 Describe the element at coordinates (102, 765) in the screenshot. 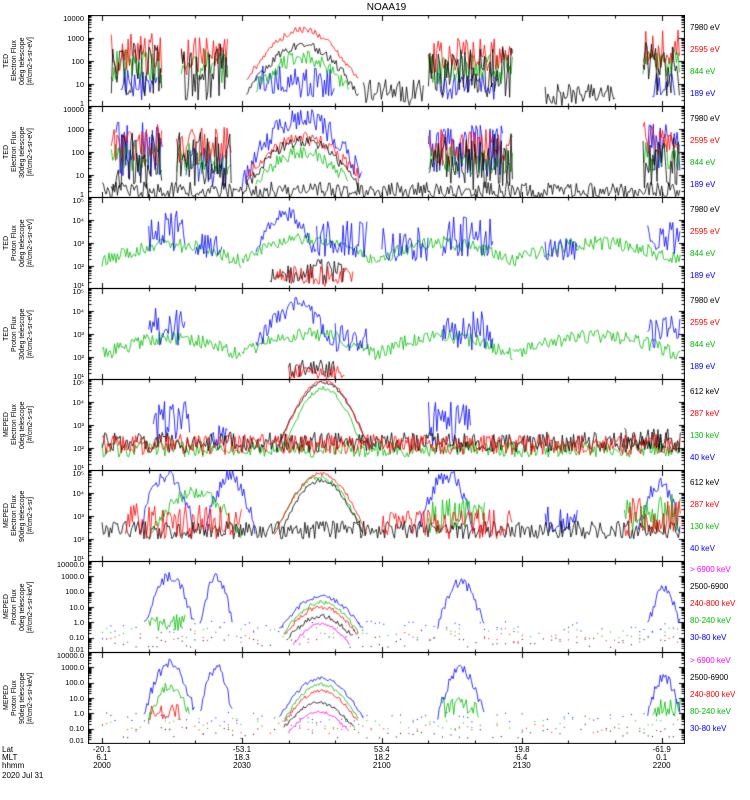

I see `xtick-hhmm-0: 2000` at that location.